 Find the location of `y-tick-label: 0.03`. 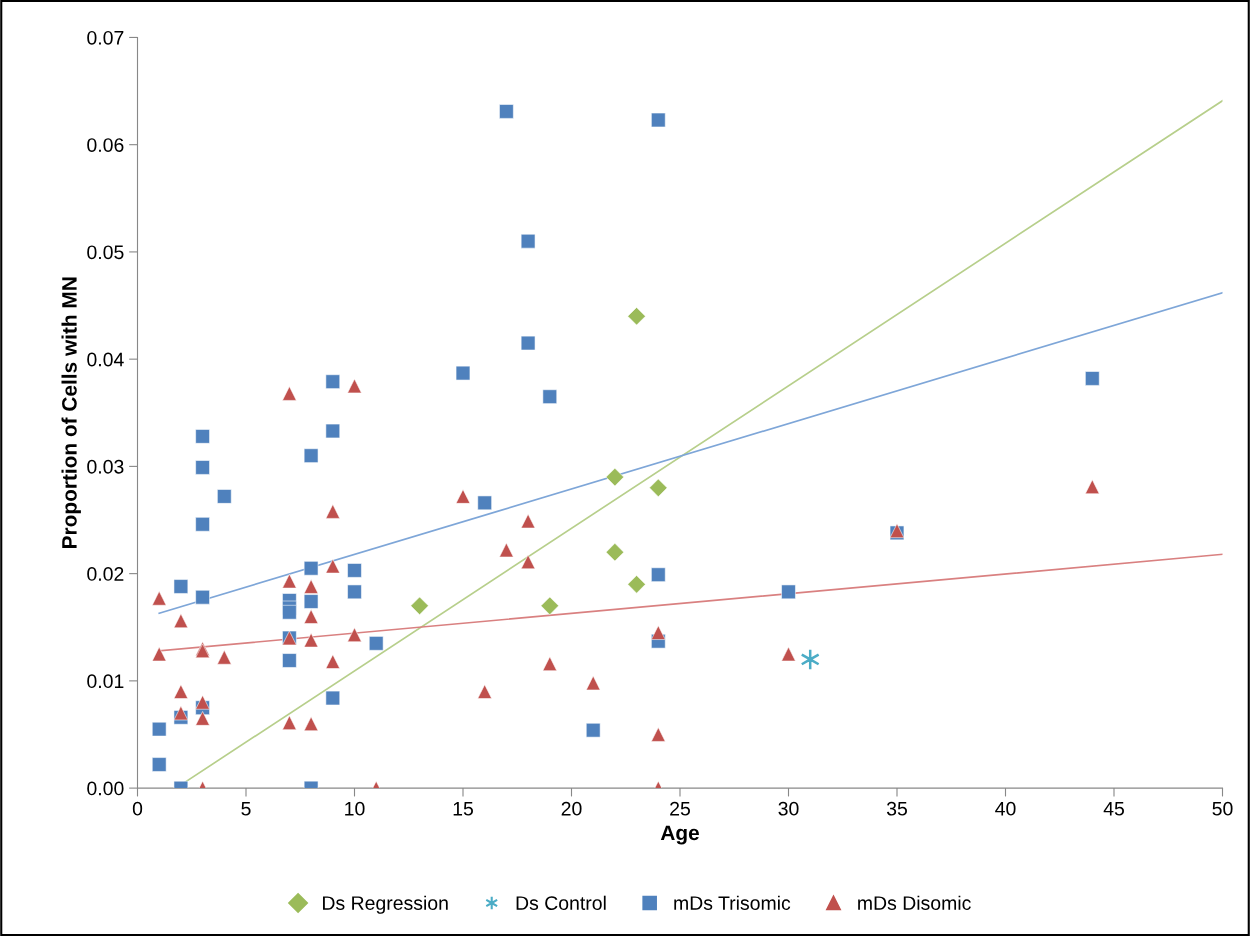

y-tick-label: 0.03 is located at coordinates (105, 466).